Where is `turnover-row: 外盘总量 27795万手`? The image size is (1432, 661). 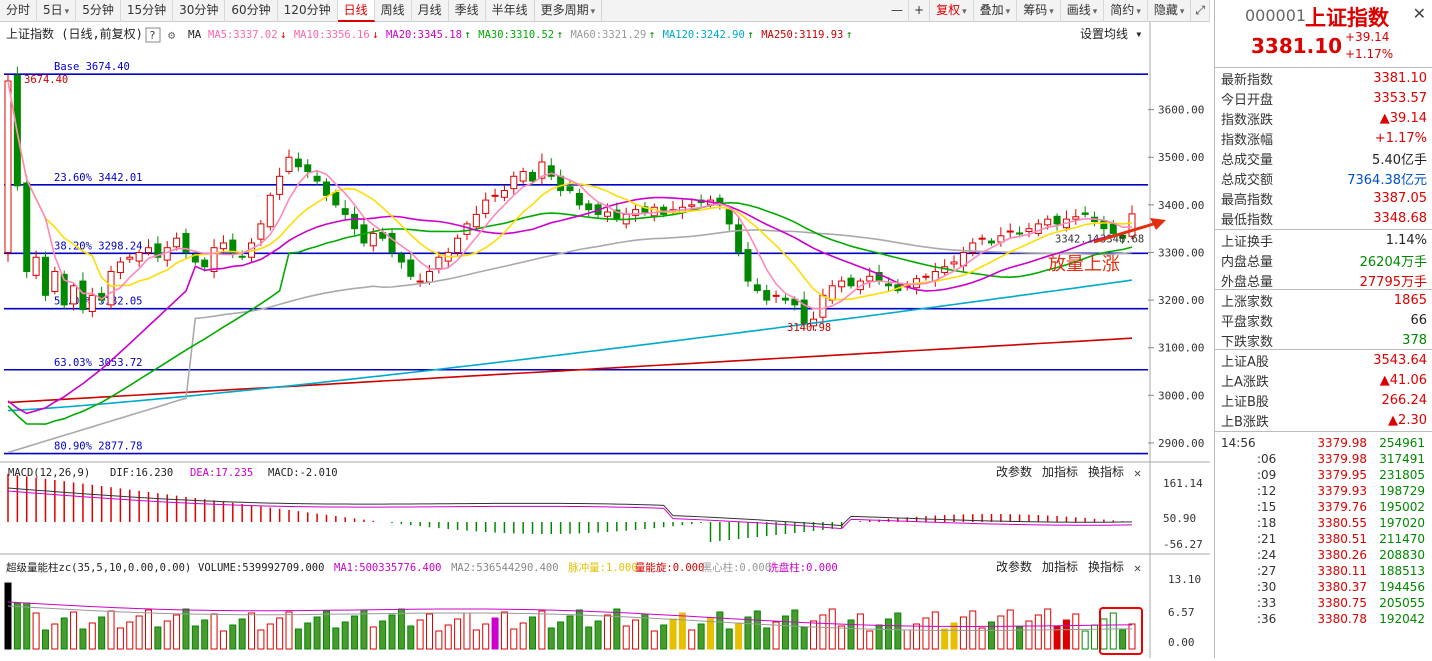
turnover-row: 外盘总量 27795万手 is located at coordinates (1323, 280).